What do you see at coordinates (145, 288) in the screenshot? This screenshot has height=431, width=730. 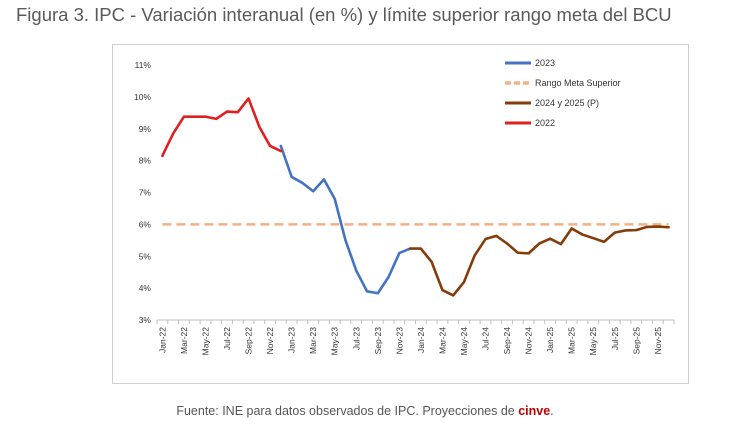 I see `y-tick-label: 4%` at bounding box center [145, 288].